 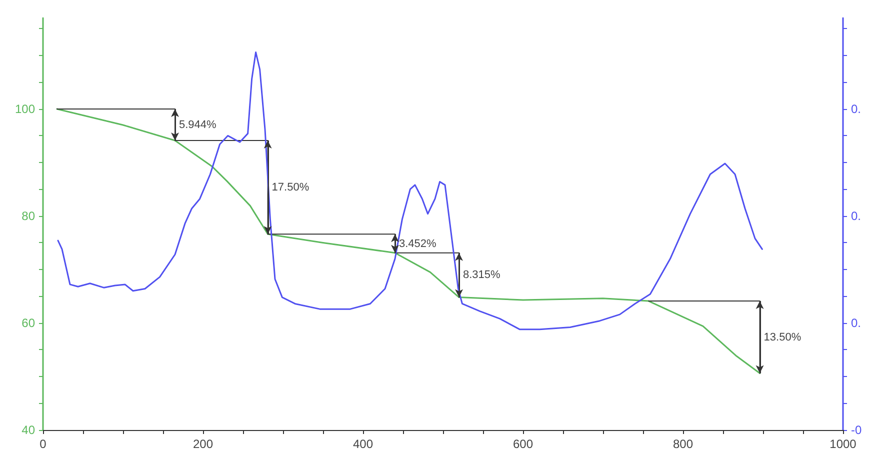 I want to click on x-tick-label: 600, so click(x=523, y=443).